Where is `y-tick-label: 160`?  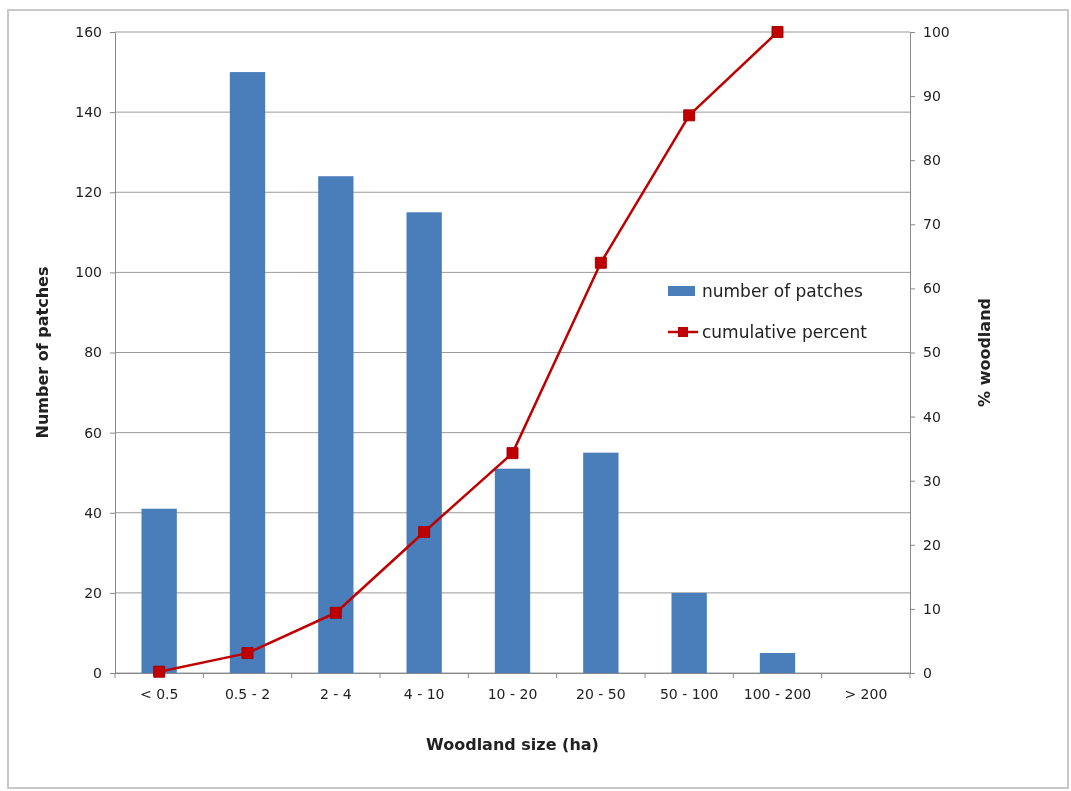
y-tick-label: 160 is located at coordinates (88, 31).